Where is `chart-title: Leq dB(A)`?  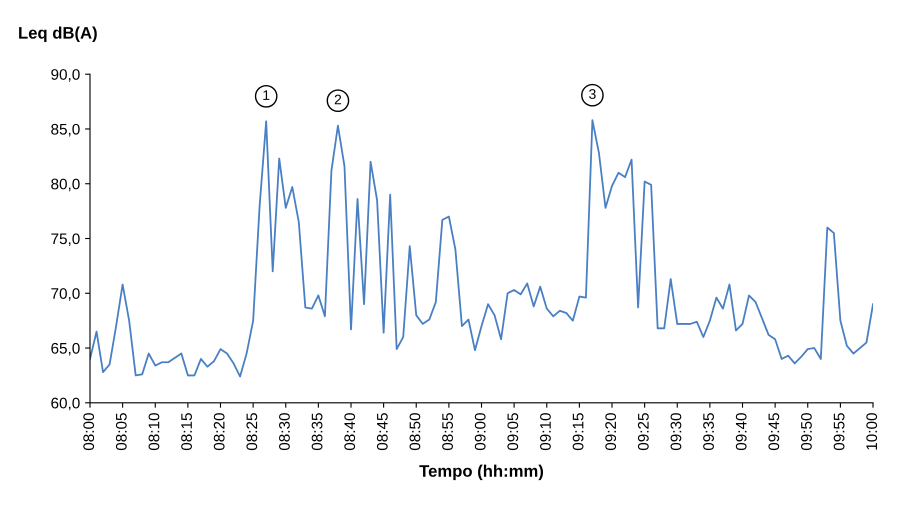 chart-title: Leq dB(A) is located at coordinates (58, 34).